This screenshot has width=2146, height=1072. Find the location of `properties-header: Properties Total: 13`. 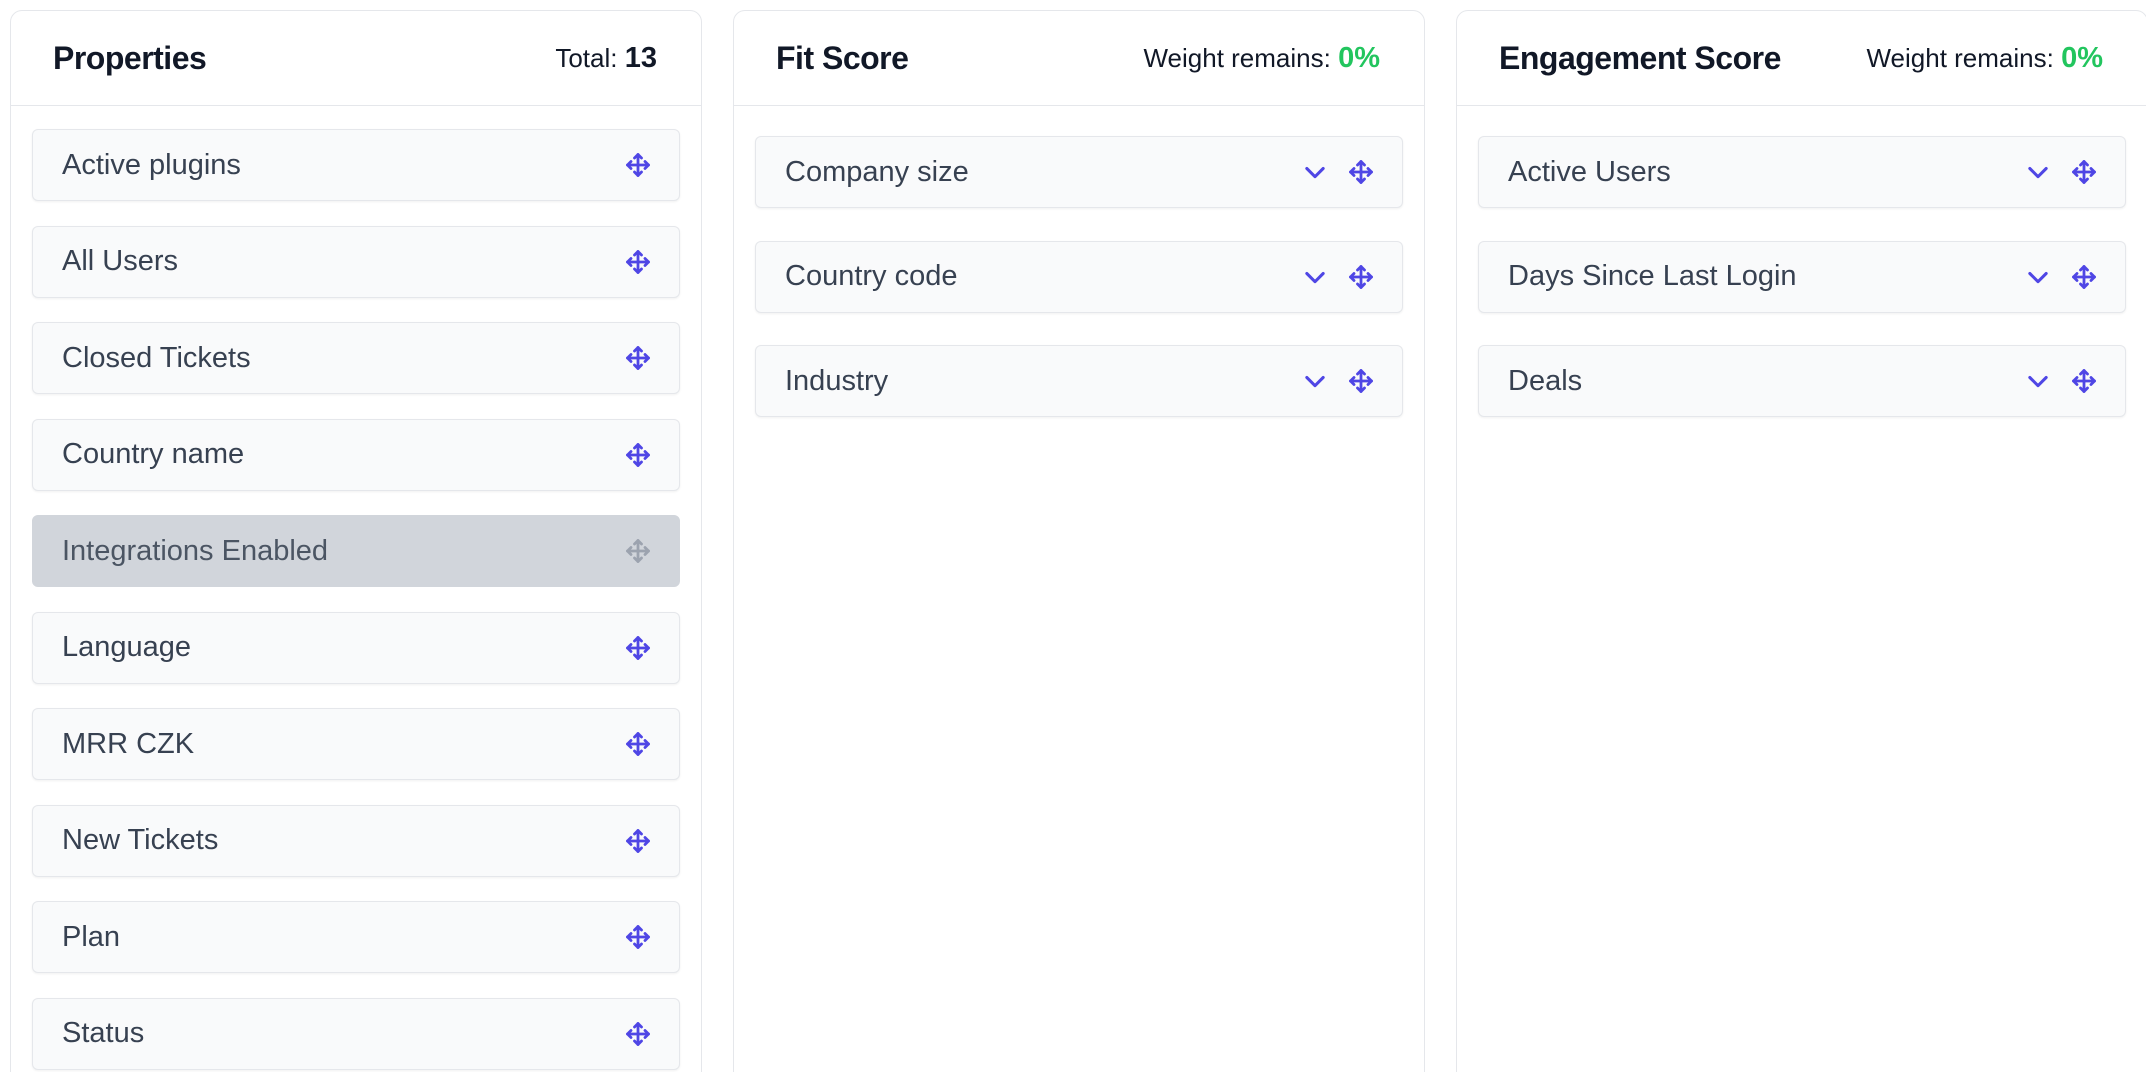

properties-header: Properties Total: 13 is located at coordinates (356, 58).